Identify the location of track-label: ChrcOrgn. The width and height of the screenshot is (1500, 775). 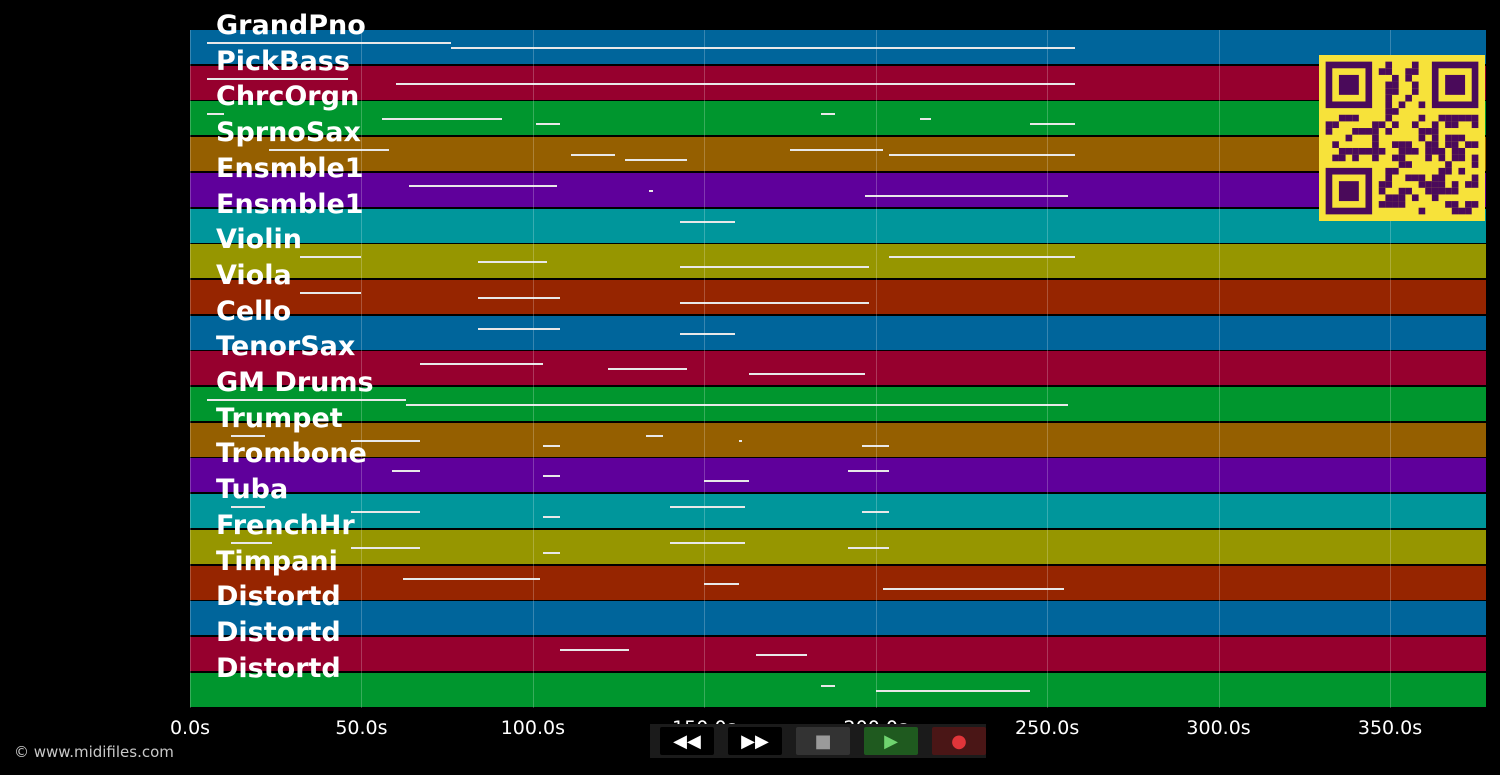
(288, 97).